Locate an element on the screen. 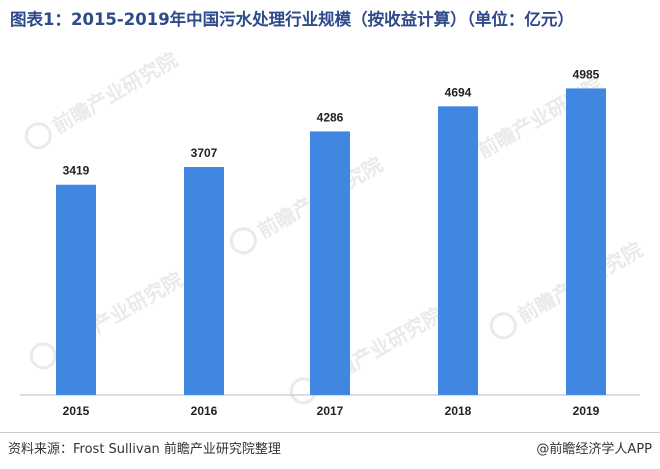 The image size is (660, 469). x-tick-label-2019: 2019 is located at coordinates (586, 411).